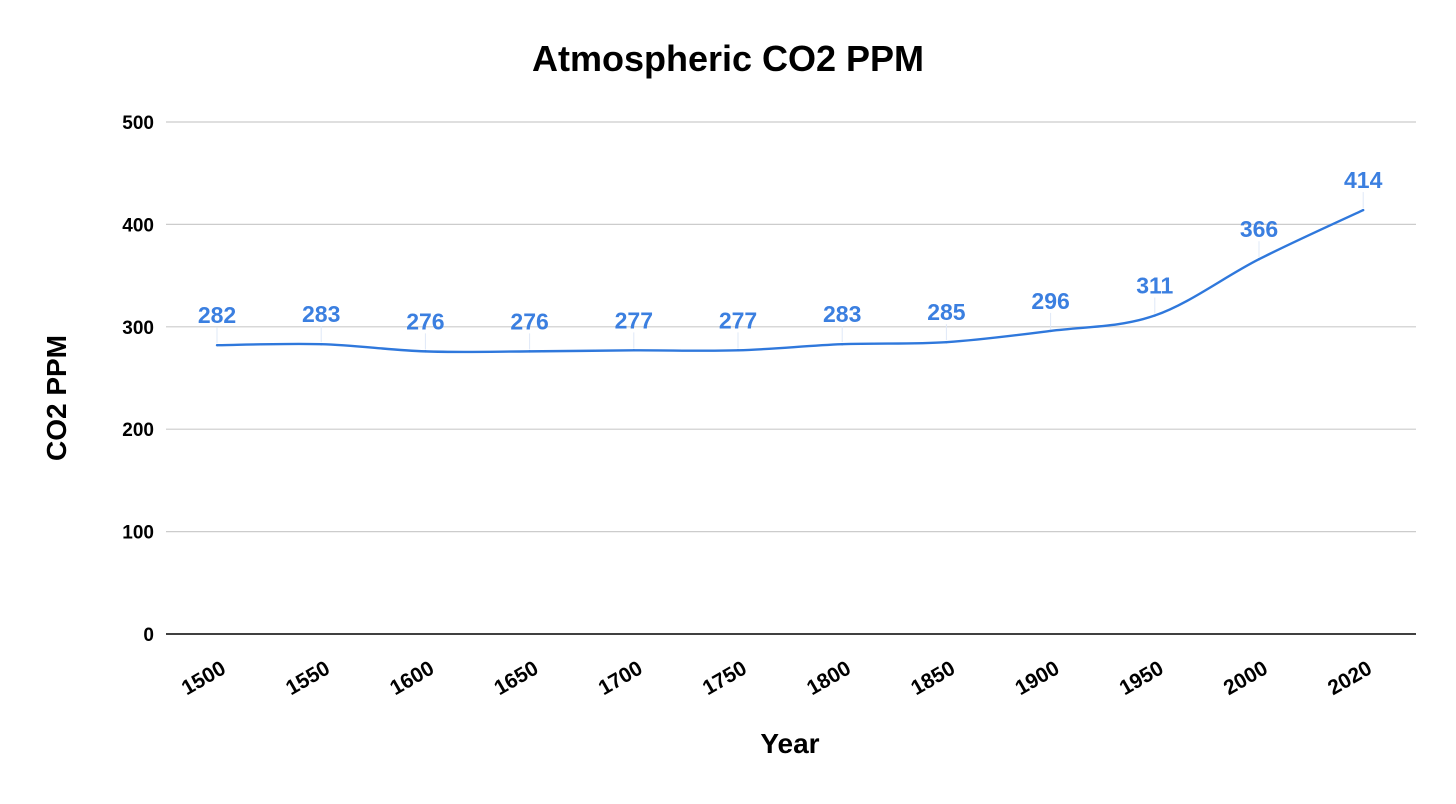 The image size is (1456, 804). I want to click on x-tick-label: 1650, so click(516, 678).